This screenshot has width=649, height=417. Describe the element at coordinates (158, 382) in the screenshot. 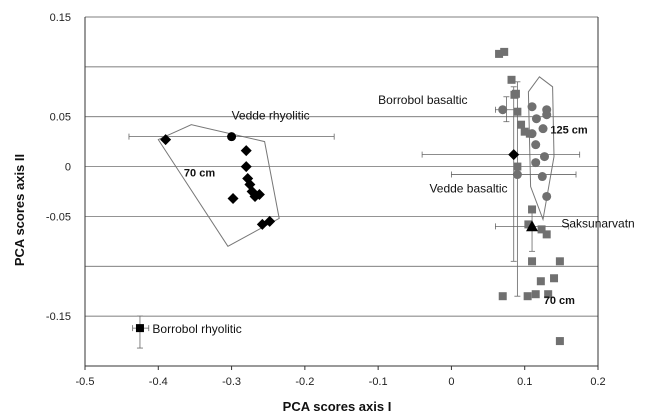

I see `x-tick-label: -0.4` at that location.